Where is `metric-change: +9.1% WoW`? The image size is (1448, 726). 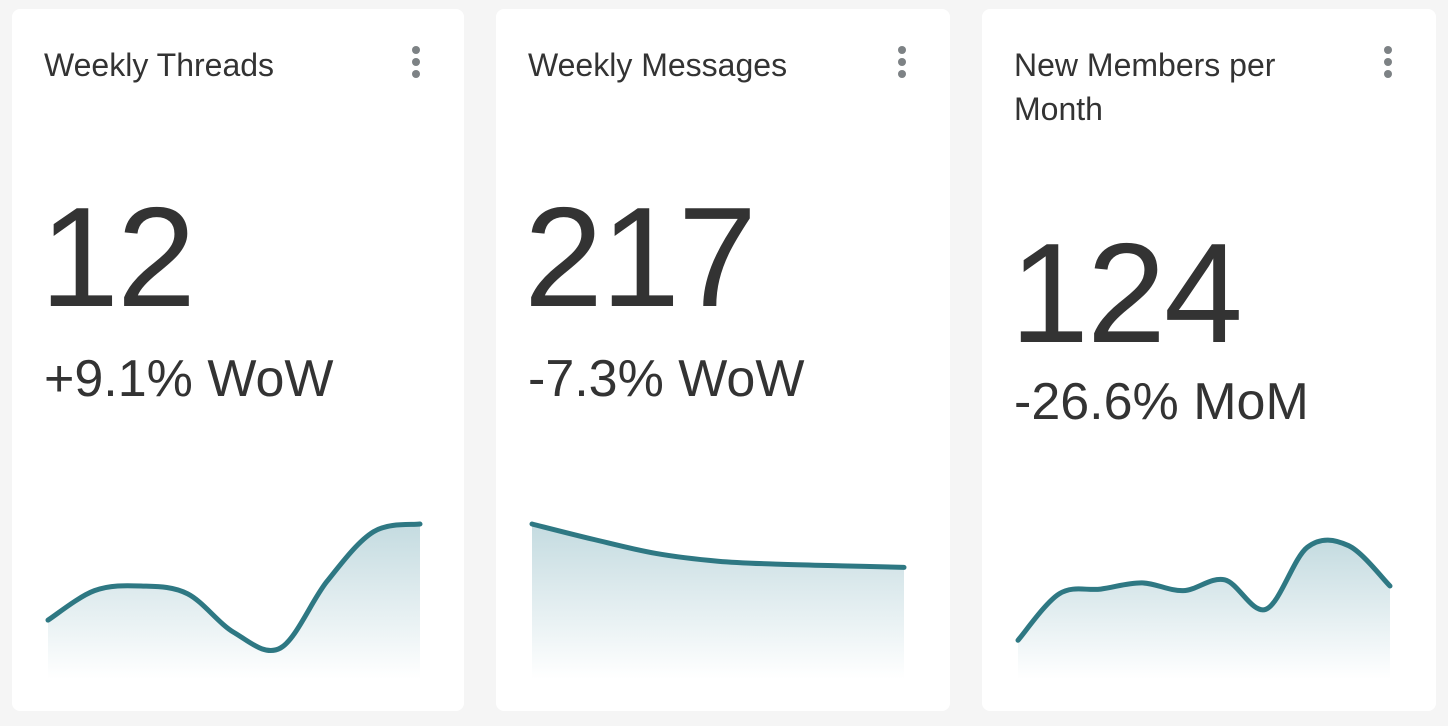 metric-change: +9.1% WoW is located at coordinates (189, 379).